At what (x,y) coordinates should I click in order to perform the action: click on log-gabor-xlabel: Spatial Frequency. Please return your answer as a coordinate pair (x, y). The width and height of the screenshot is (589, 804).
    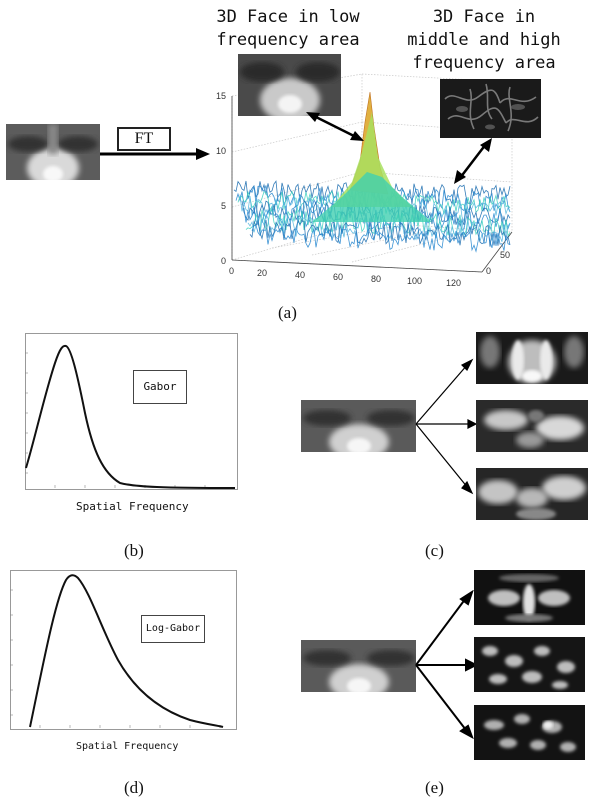
    Looking at the image, I should click on (127, 746).